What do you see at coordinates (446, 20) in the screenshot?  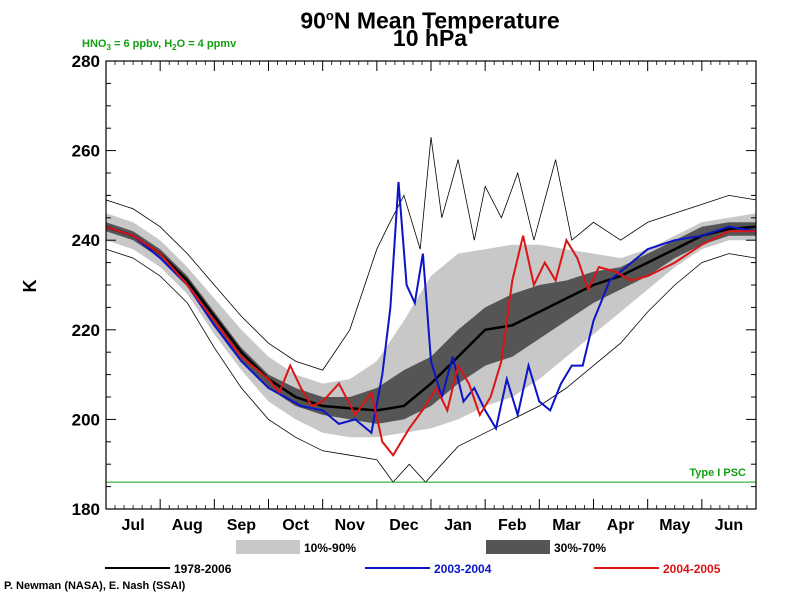 I see `title-rest: N Mean Temperature` at bounding box center [446, 20].